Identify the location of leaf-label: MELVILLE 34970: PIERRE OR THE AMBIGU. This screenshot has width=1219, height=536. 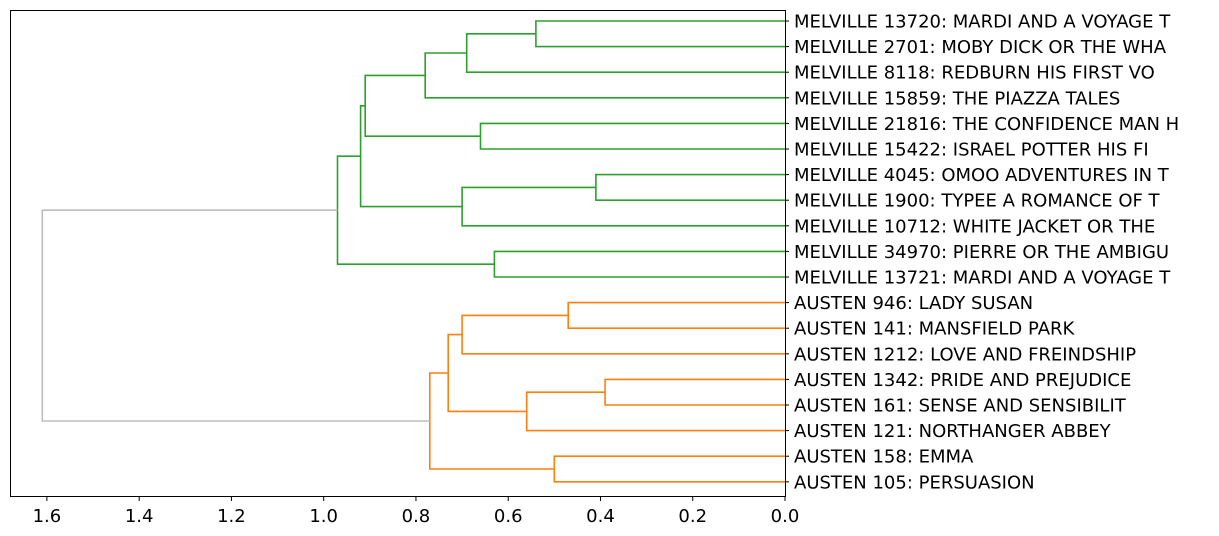
(981, 252).